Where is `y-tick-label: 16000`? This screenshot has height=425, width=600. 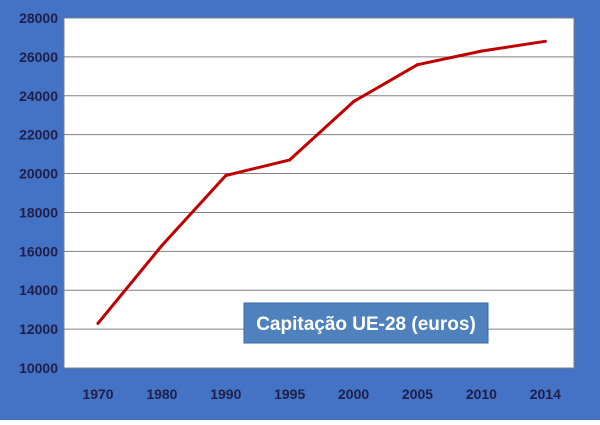
y-tick-label: 16000 is located at coordinates (38, 251).